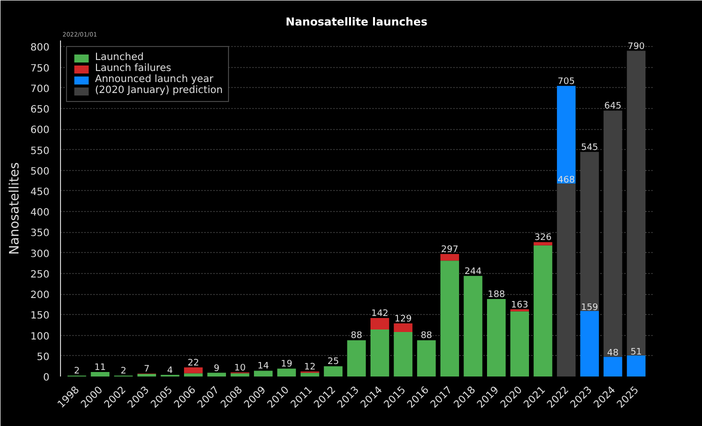  I want to click on legend-label: Announced launch year, so click(154, 79).